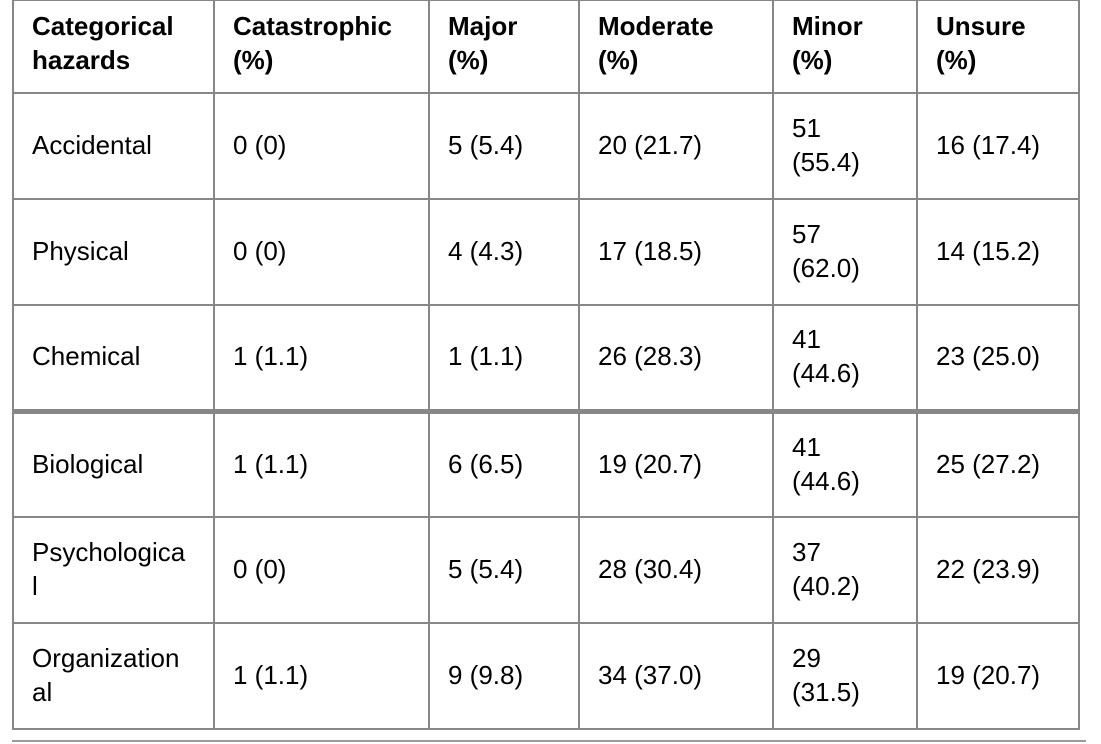 This screenshot has height=744, width=1101. What do you see at coordinates (998, 146) in the screenshot?
I see `cell-unsure: 16 (17.4)` at bounding box center [998, 146].